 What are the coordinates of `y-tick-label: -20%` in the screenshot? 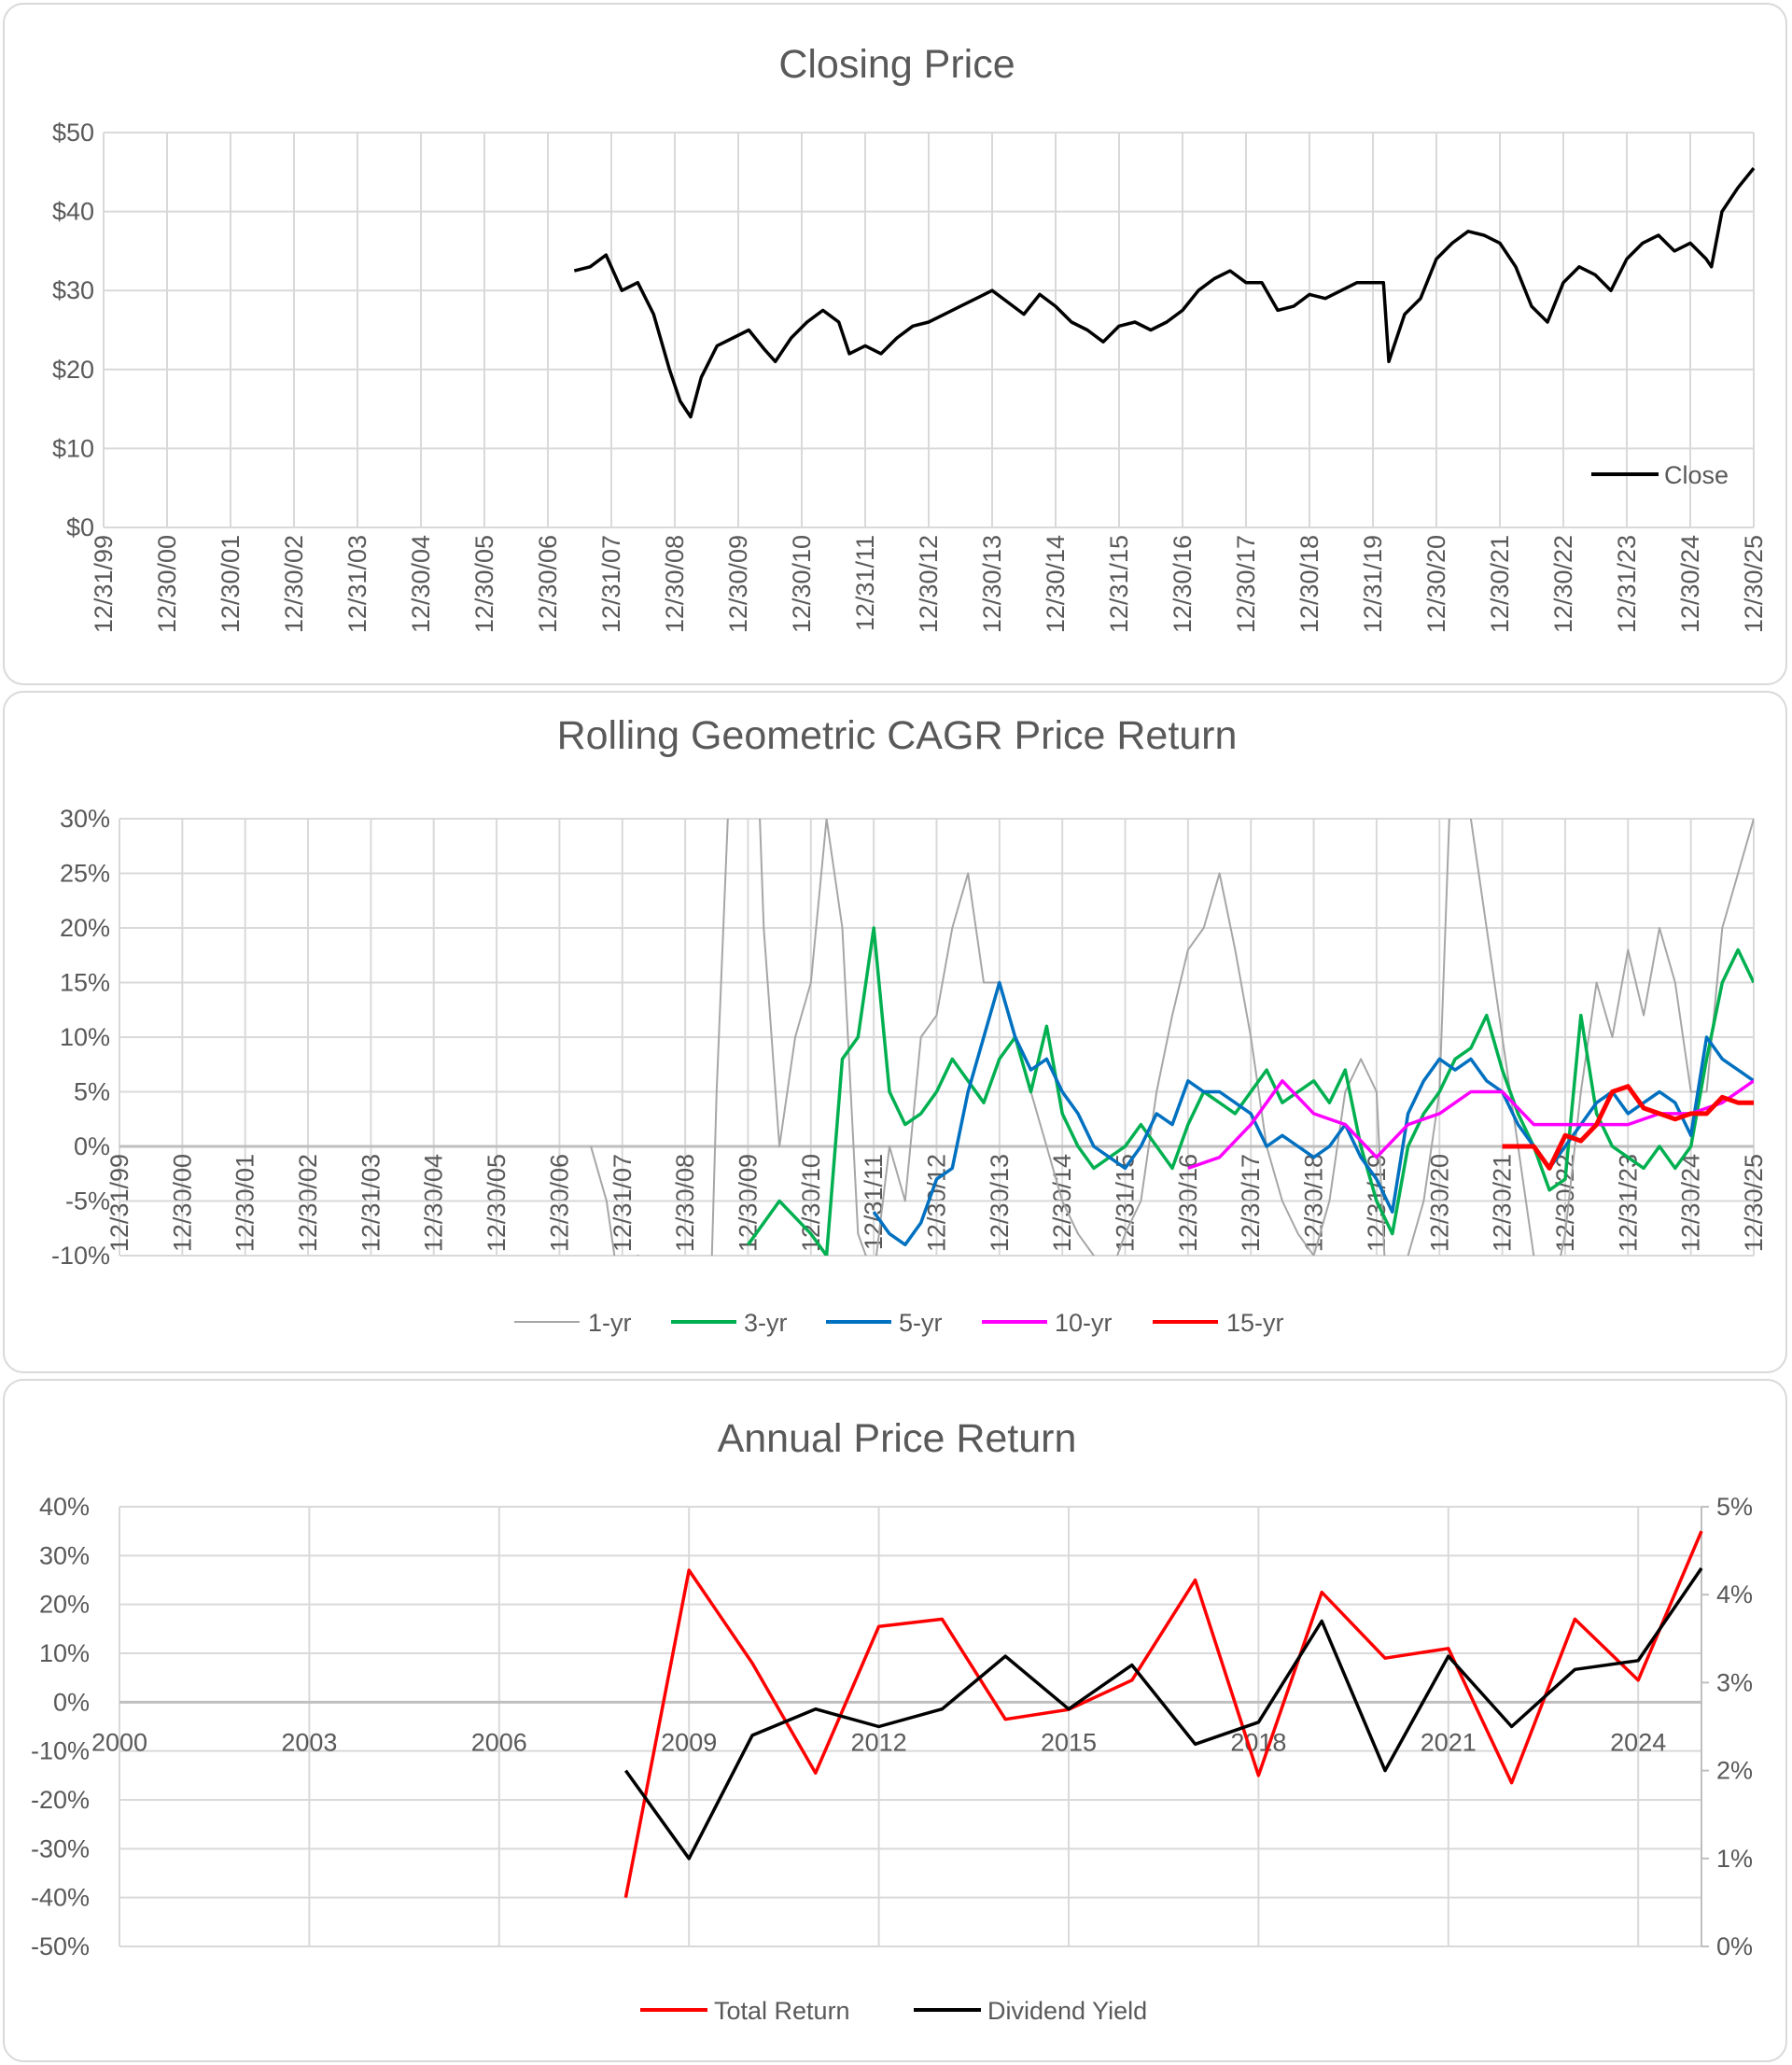 It's located at (60, 1800).